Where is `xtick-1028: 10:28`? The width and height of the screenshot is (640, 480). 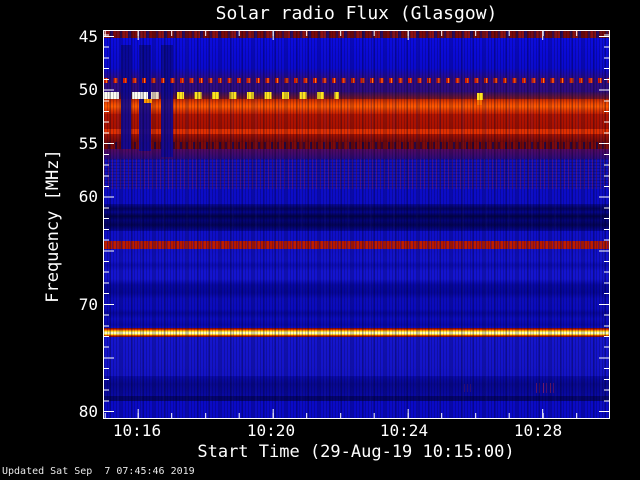
xtick-1028: 10:28 is located at coordinates (538, 430).